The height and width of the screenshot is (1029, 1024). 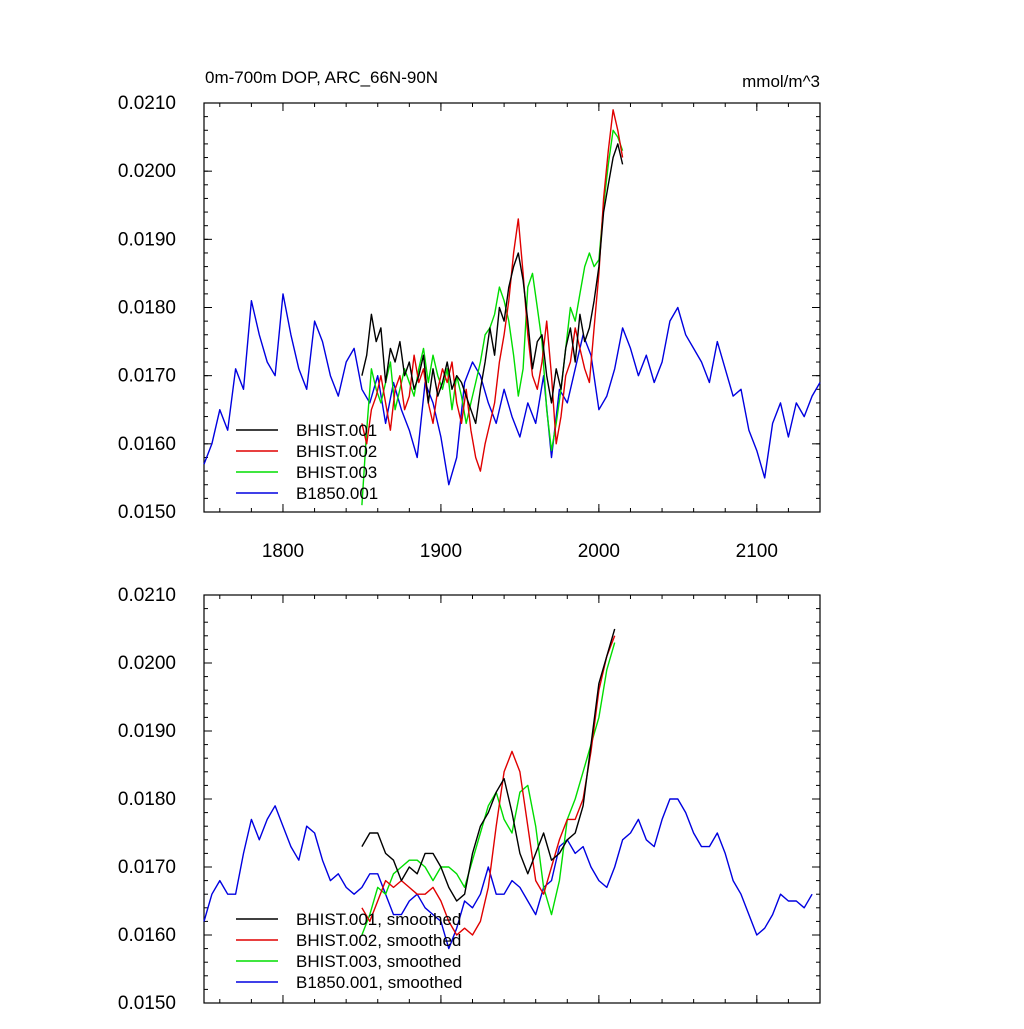 I want to click on legend-label-bhist-002-smoothed: BHIST.002, smoothed, so click(x=378, y=940).